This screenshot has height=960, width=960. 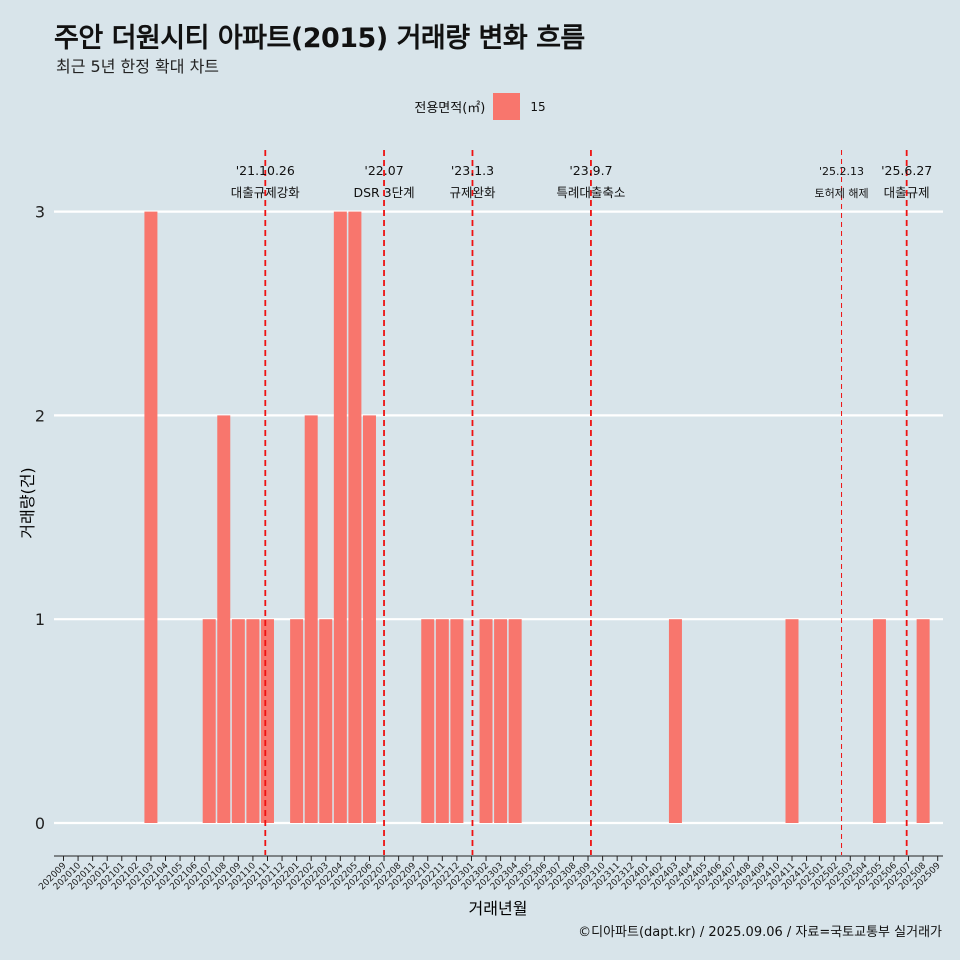 What do you see at coordinates (538, 106) in the screenshot?
I see `legend-entry-label: 15` at bounding box center [538, 106].